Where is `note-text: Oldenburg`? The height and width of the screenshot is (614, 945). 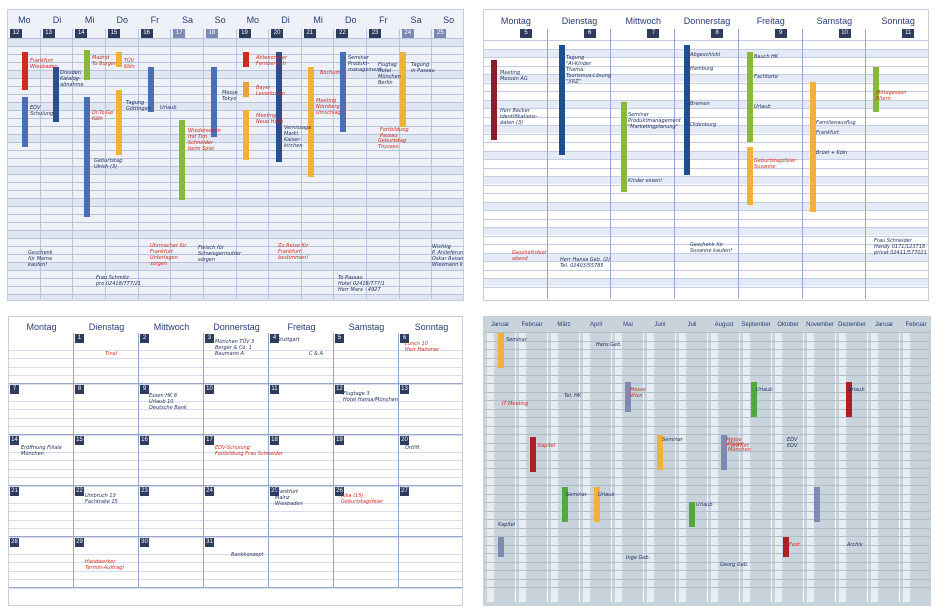
note-text: Oldenburg is located at coordinates (703, 125).